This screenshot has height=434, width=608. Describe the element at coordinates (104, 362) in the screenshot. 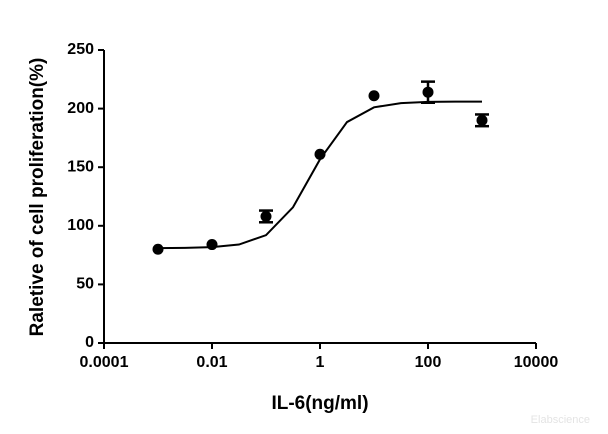

I see `x-tick-label: 0.0001` at that location.